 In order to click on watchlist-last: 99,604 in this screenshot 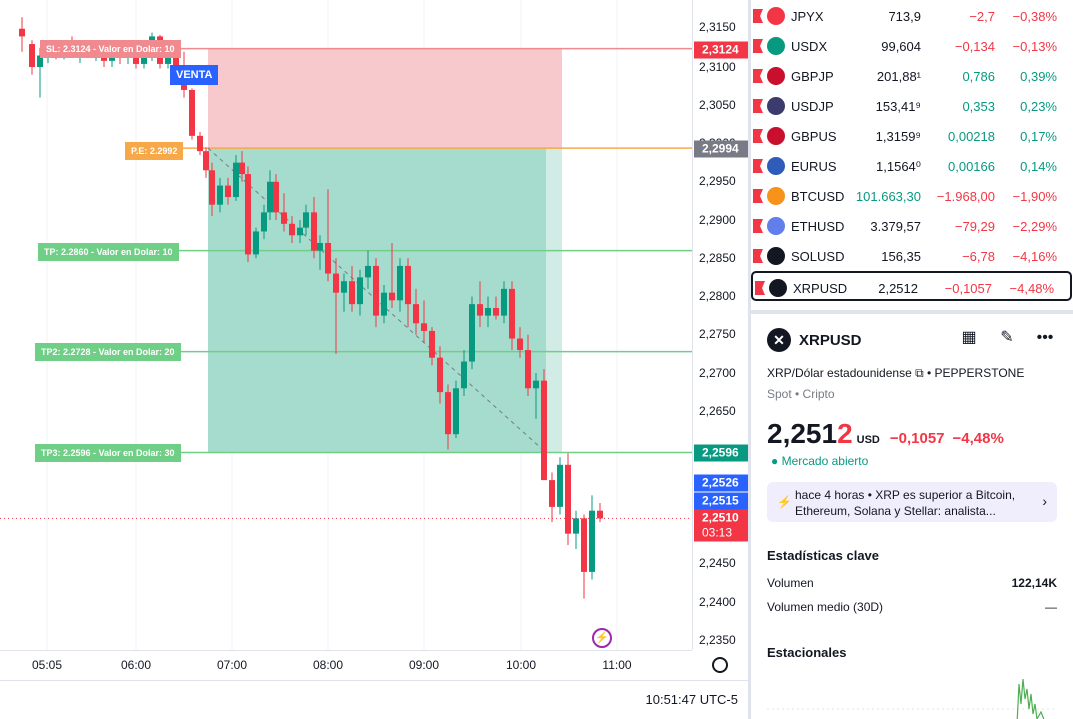, I will do `click(901, 46)`.